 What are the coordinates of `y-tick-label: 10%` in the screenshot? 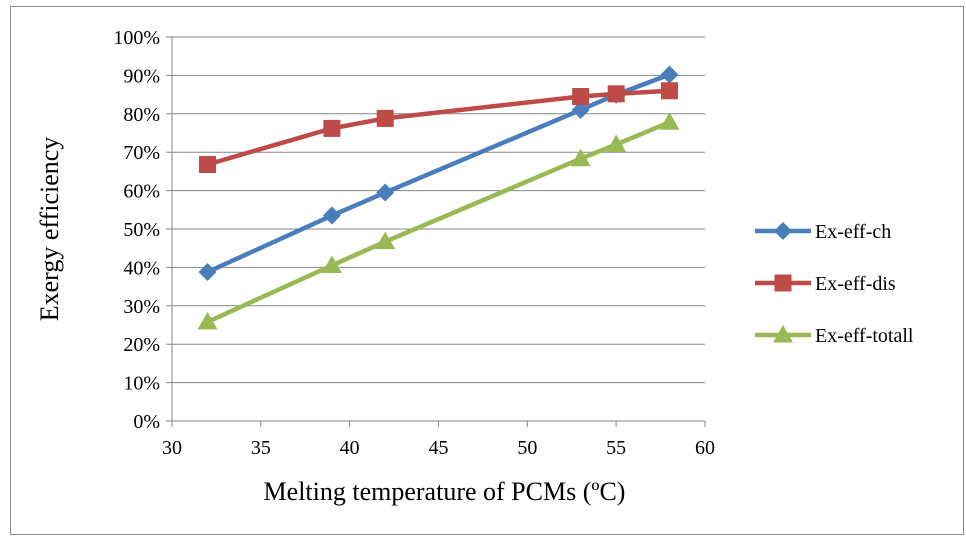 It's located at (141, 384).